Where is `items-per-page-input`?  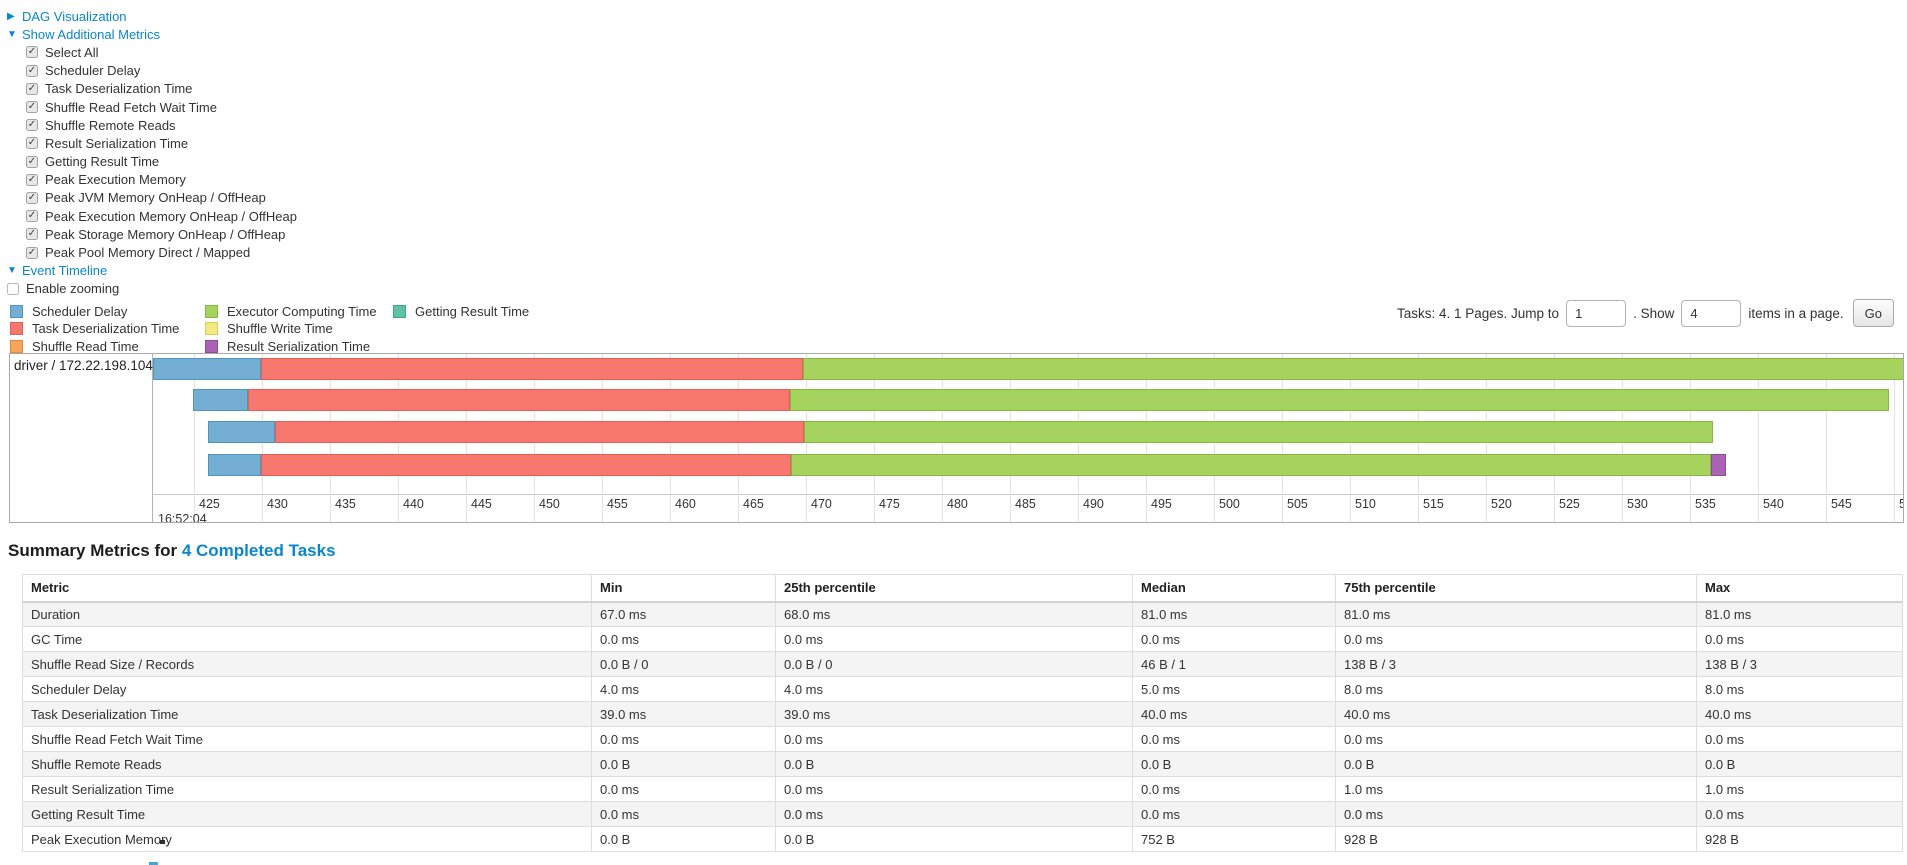 items-per-page-input is located at coordinates (1711, 313).